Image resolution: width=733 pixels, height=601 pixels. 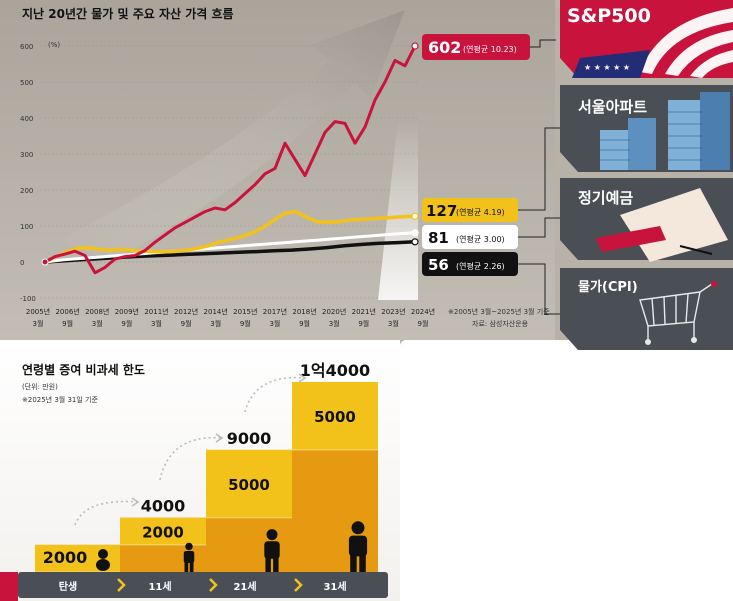 What do you see at coordinates (186, 311) in the screenshot?
I see `x-tick-year: 2012년` at bounding box center [186, 311].